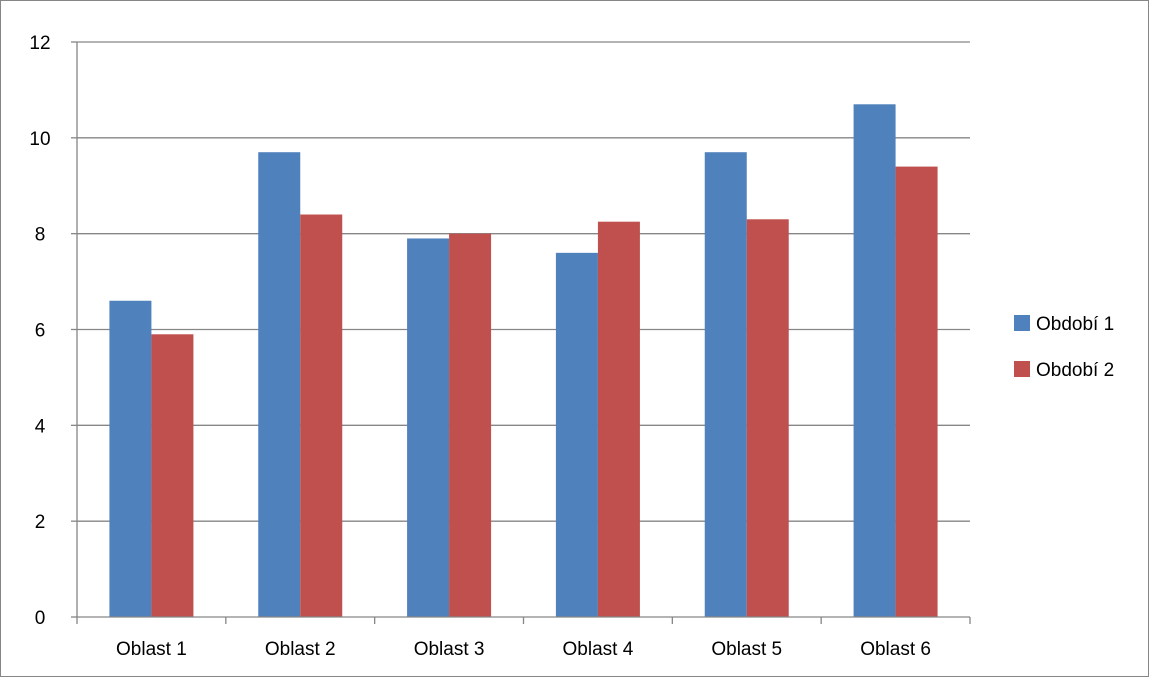 The width and height of the screenshot is (1149, 682). Describe the element at coordinates (39, 43) in the screenshot. I see `y-tick-label: 12` at that location.